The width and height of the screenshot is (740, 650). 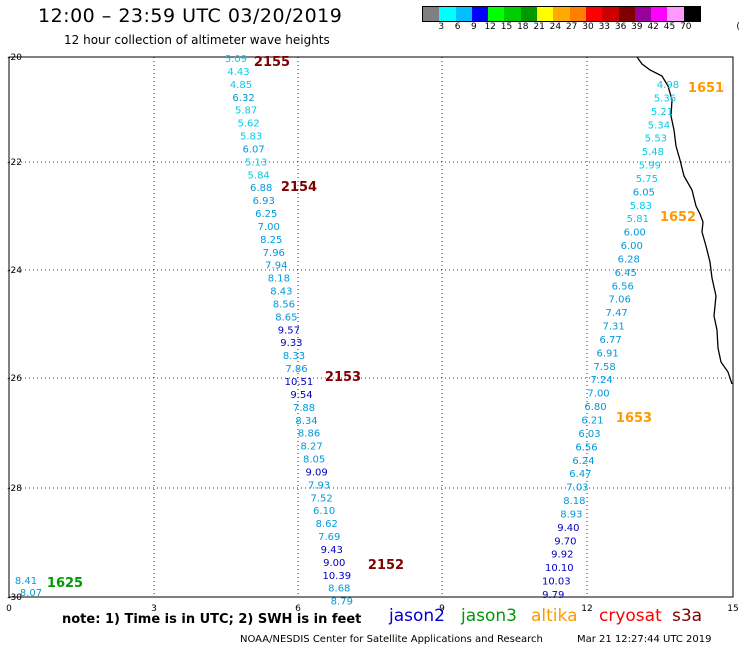 What do you see at coordinates (334, 563) in the screenshot?
I see `wave-height-value: 9.00` at bounding box center [334, 563].